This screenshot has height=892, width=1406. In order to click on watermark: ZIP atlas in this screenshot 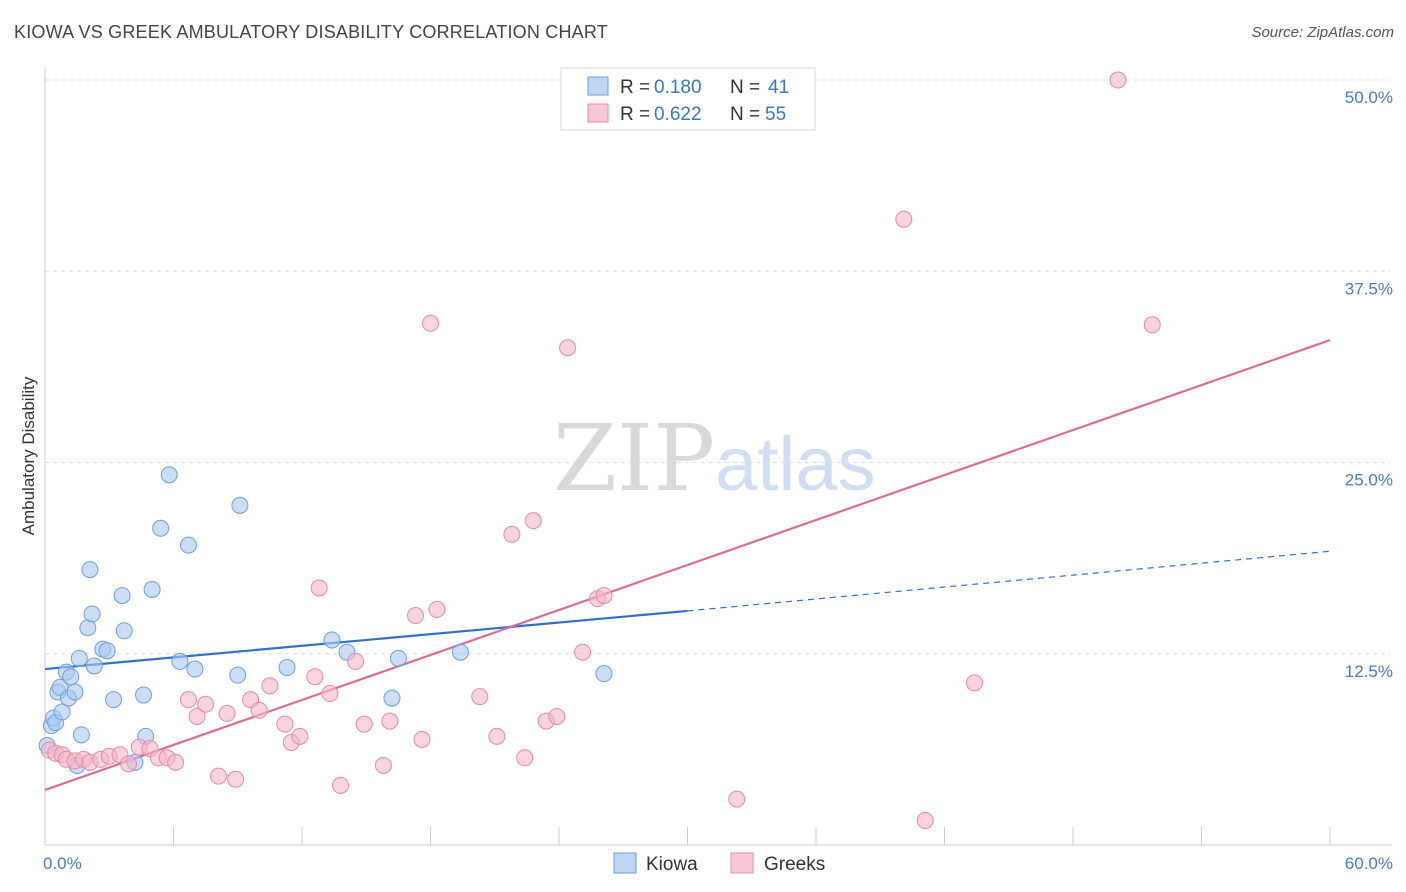, I will do `click(714, 458)`.